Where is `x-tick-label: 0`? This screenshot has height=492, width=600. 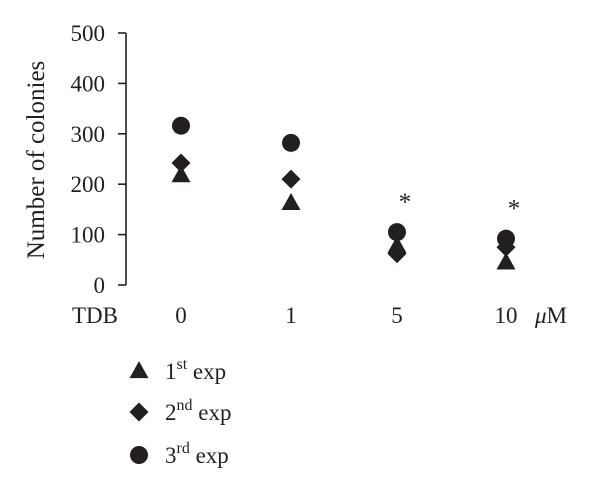
x-tick-label: 0 is located at coordinates (181, 315).